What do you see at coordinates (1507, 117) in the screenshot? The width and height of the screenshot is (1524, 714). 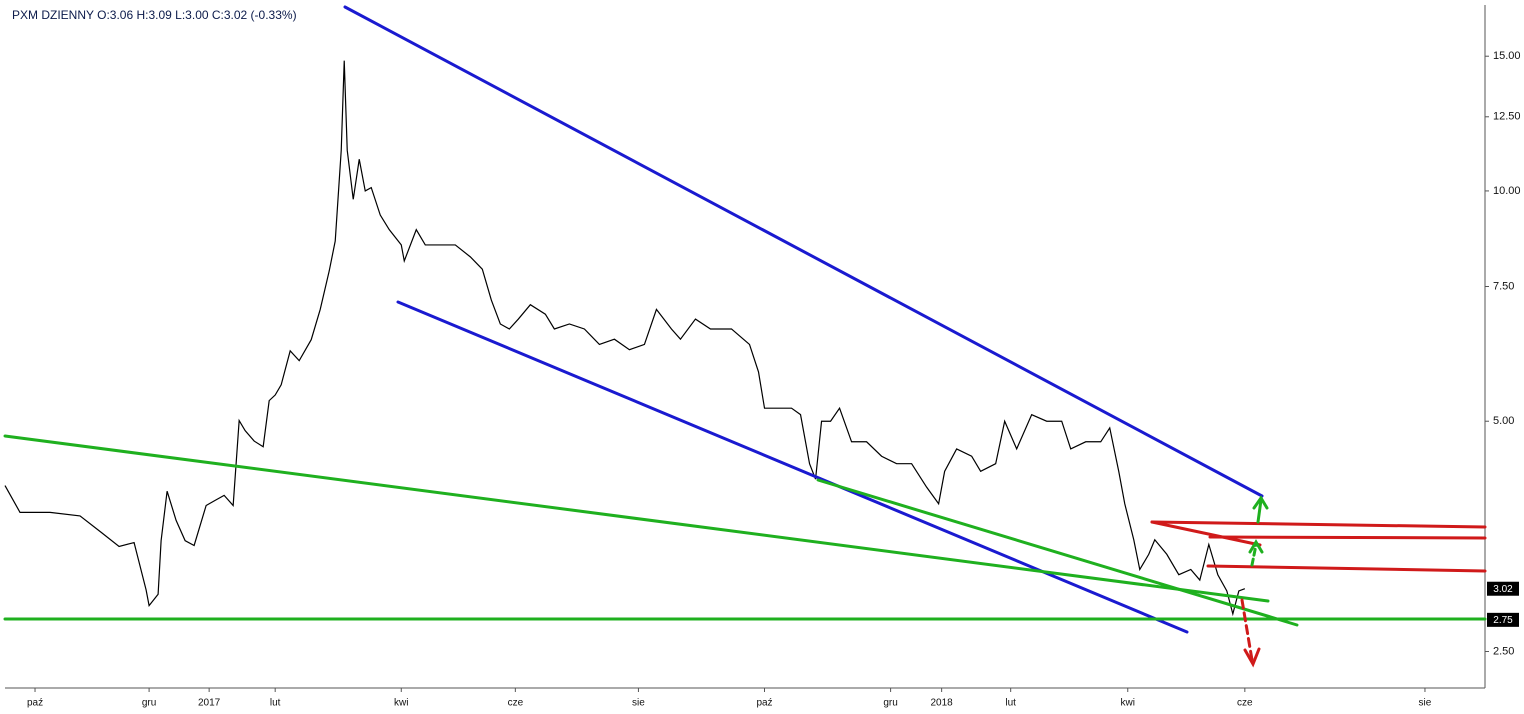 I see `y-tick-label: 12.50` at bounding box center [1507, 117].